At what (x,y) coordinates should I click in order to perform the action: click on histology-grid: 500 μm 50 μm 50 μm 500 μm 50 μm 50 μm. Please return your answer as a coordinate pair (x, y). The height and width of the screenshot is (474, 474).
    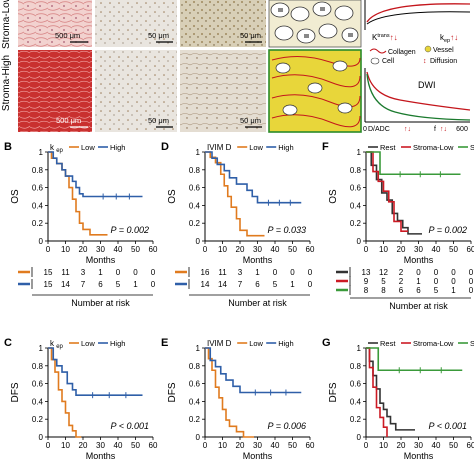
    Looking at the image, I should click on (142, 66).